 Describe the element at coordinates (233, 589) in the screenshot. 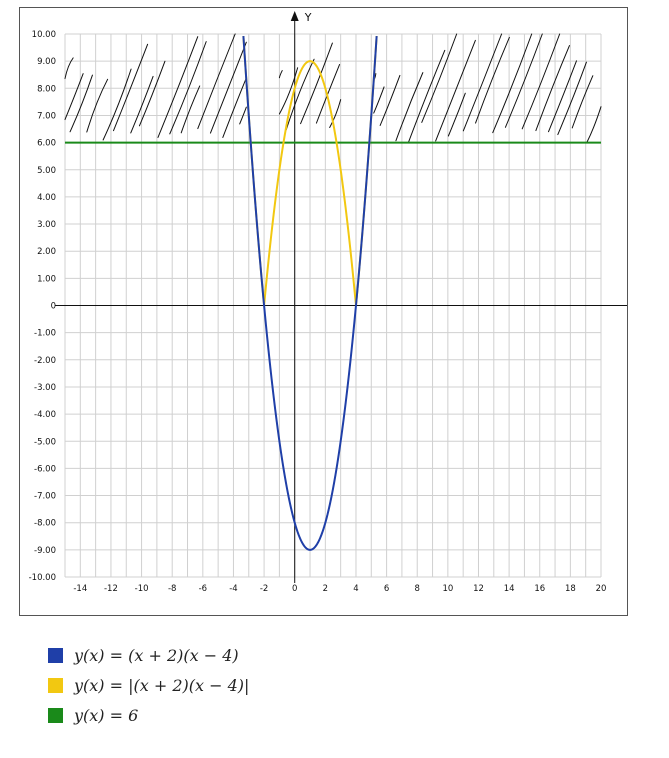

I see `x-tick-label: -4` at that location.